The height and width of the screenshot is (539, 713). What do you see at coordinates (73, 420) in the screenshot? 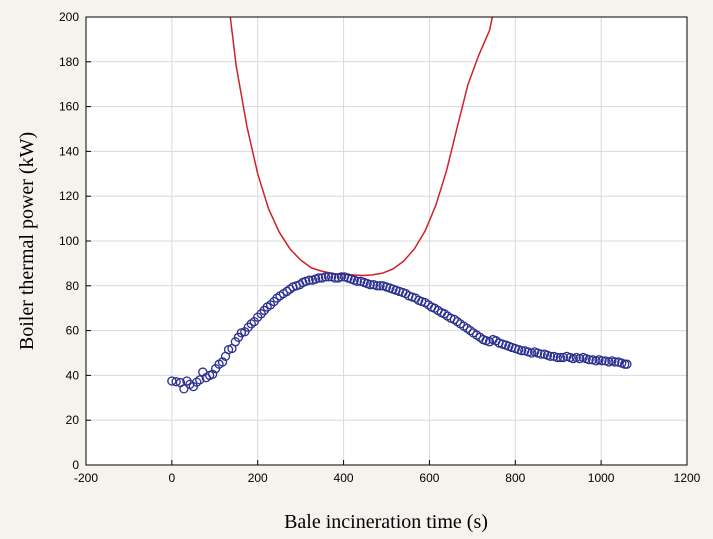
I see `y-tick-label: 20` at bounding box center [73, 420].